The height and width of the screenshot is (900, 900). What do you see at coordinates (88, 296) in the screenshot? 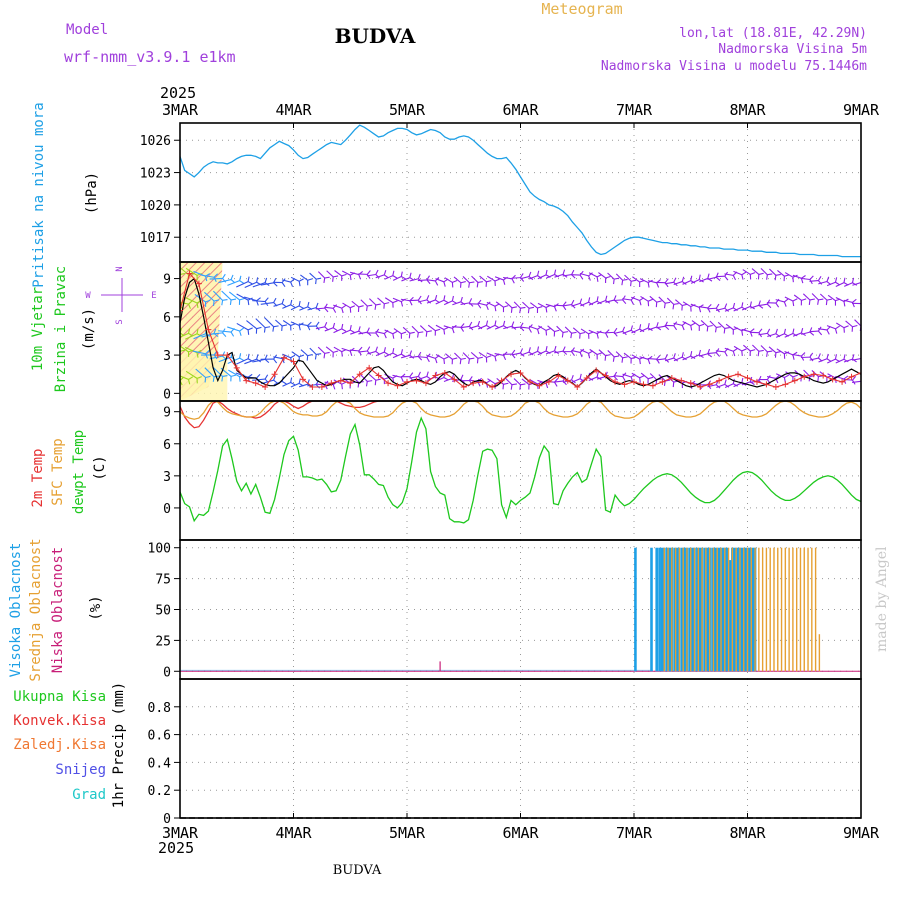
I see `compass-west: W` at bounding box center [88, 296].